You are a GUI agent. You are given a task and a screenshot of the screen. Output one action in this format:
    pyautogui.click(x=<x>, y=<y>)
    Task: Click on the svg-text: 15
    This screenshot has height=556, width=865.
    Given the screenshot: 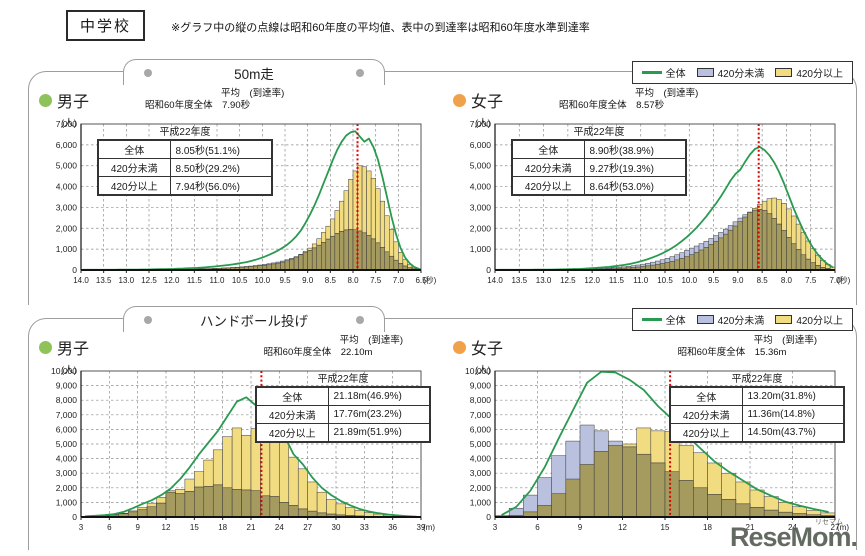 What is the action you would take?
    pyautogui.click(x=194, y=527)
    